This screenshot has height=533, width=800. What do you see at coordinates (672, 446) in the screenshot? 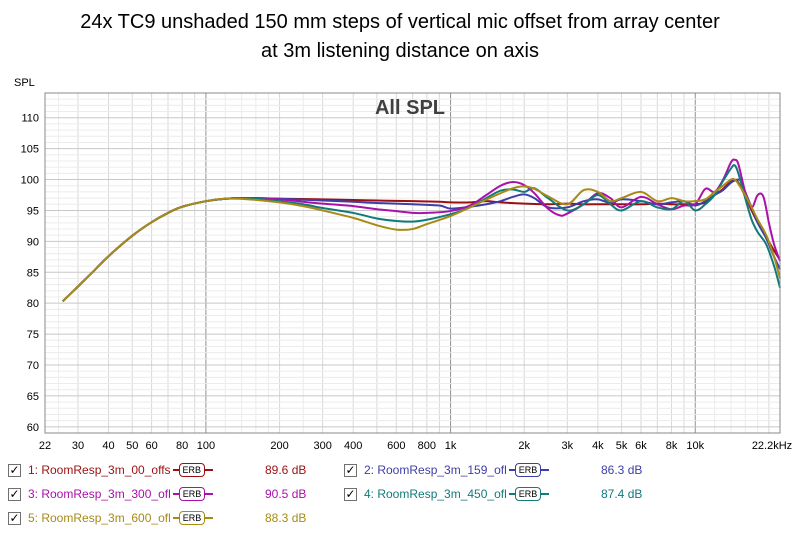
I see `x-tick-label: 8k` at bounding box center [672, 446].